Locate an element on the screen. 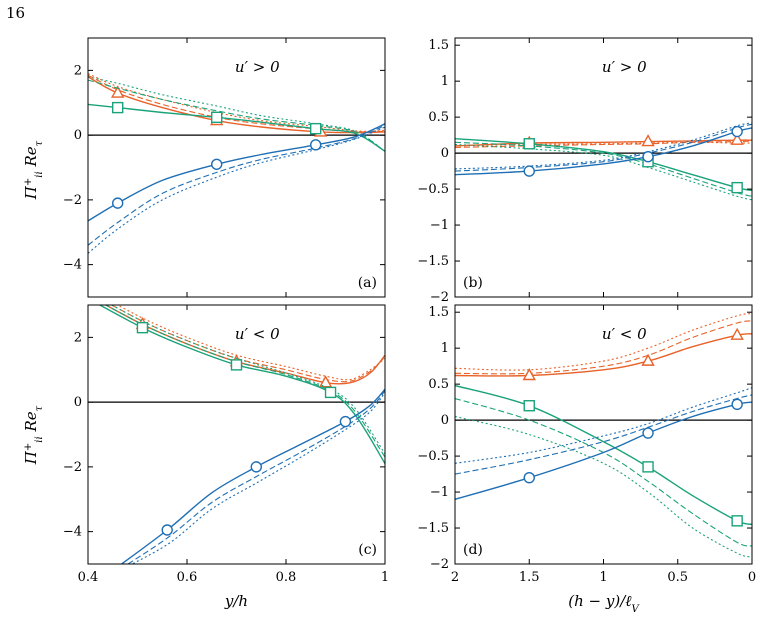 Image resolution: width=762 pixels, height=618 pixels. x-tick-label: 0.4 is located at coordinates (88, 577).